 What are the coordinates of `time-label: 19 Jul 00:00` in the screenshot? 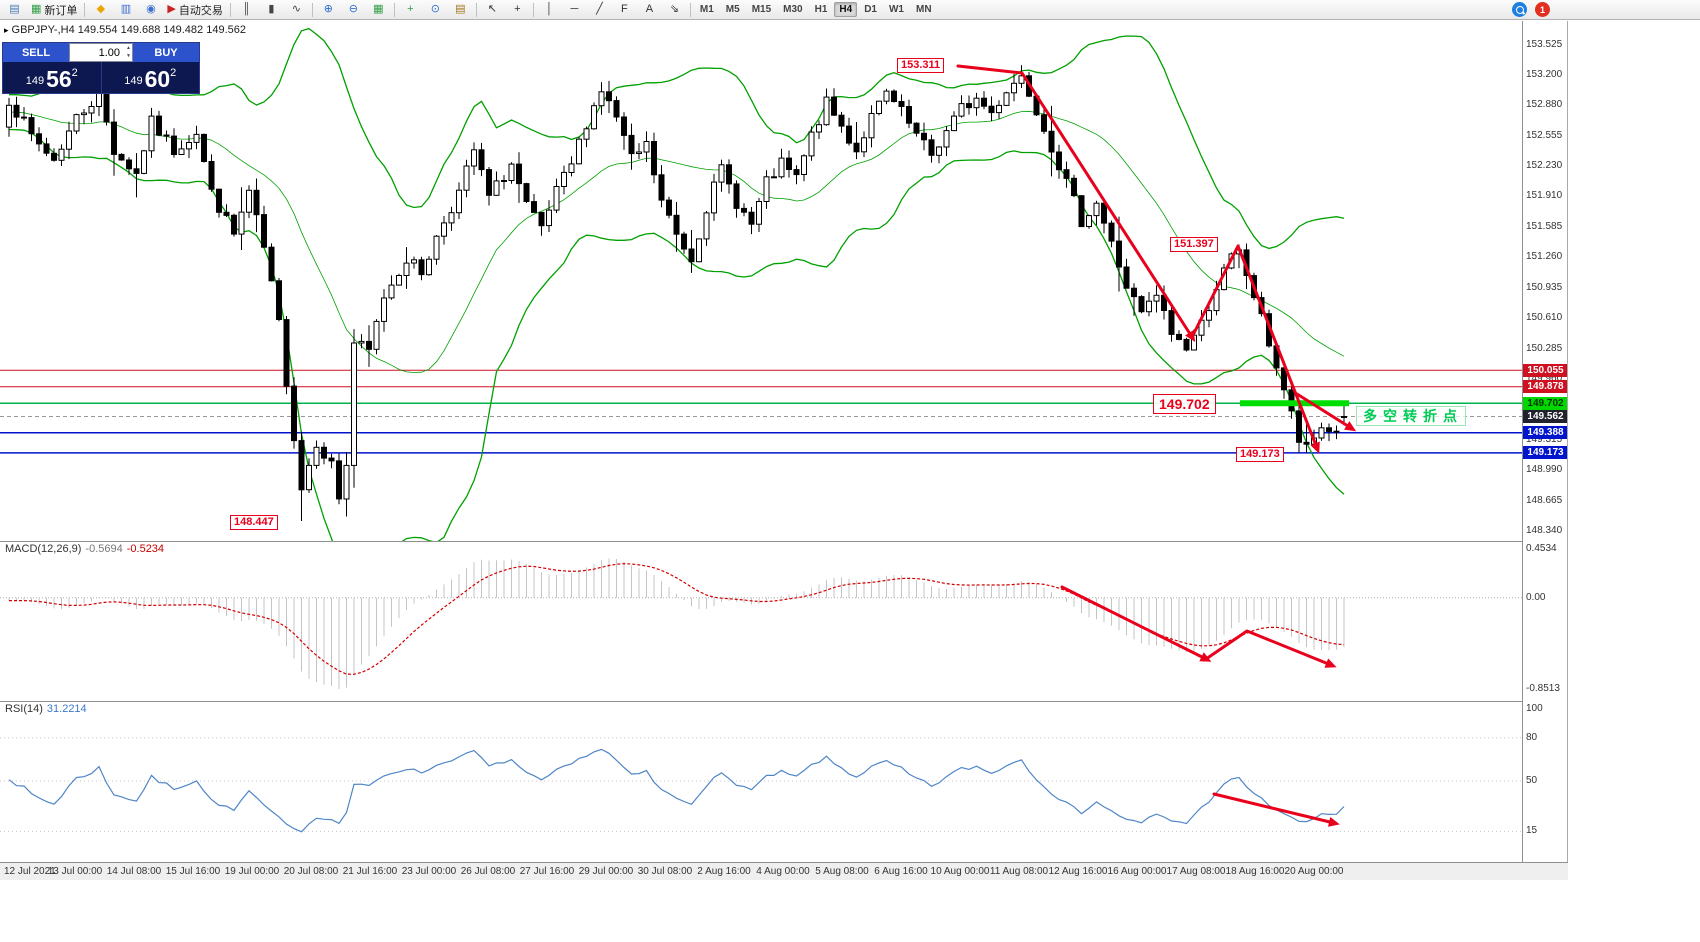 It's located at (252, 871).